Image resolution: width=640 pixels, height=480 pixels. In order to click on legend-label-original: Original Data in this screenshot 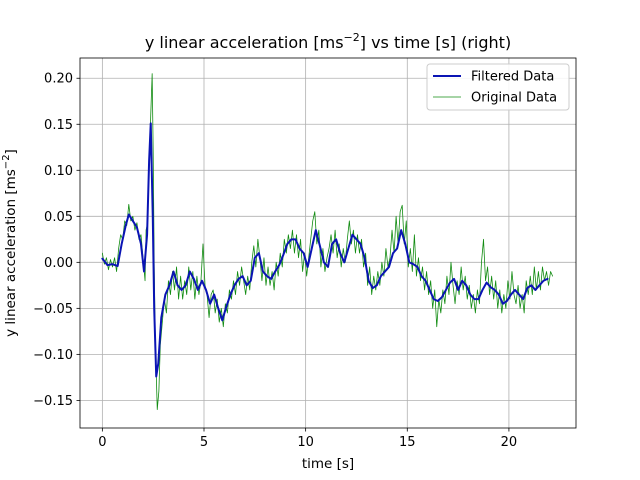, I will do `click(514, 98)`.